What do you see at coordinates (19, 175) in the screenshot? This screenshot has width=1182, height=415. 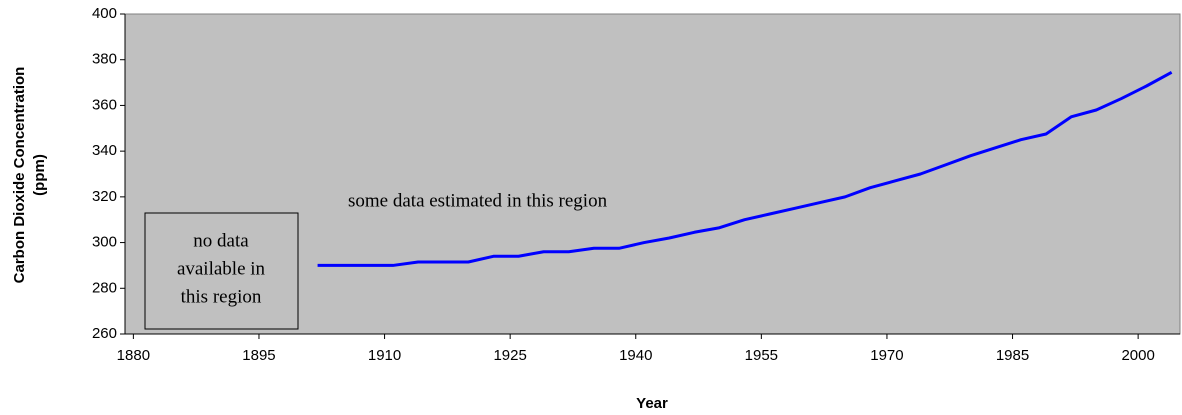 I see `y-axis-label: Carbon Dioxide Concentration` at bounding box center [19, 175].